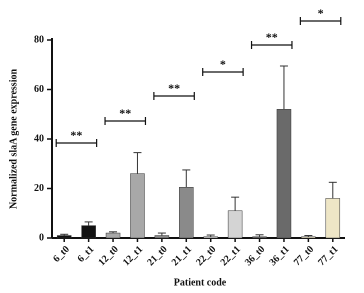  Describe the element at coordinates (39, 188) in the screenshot. I see `y-tick-label: 20` at that location.